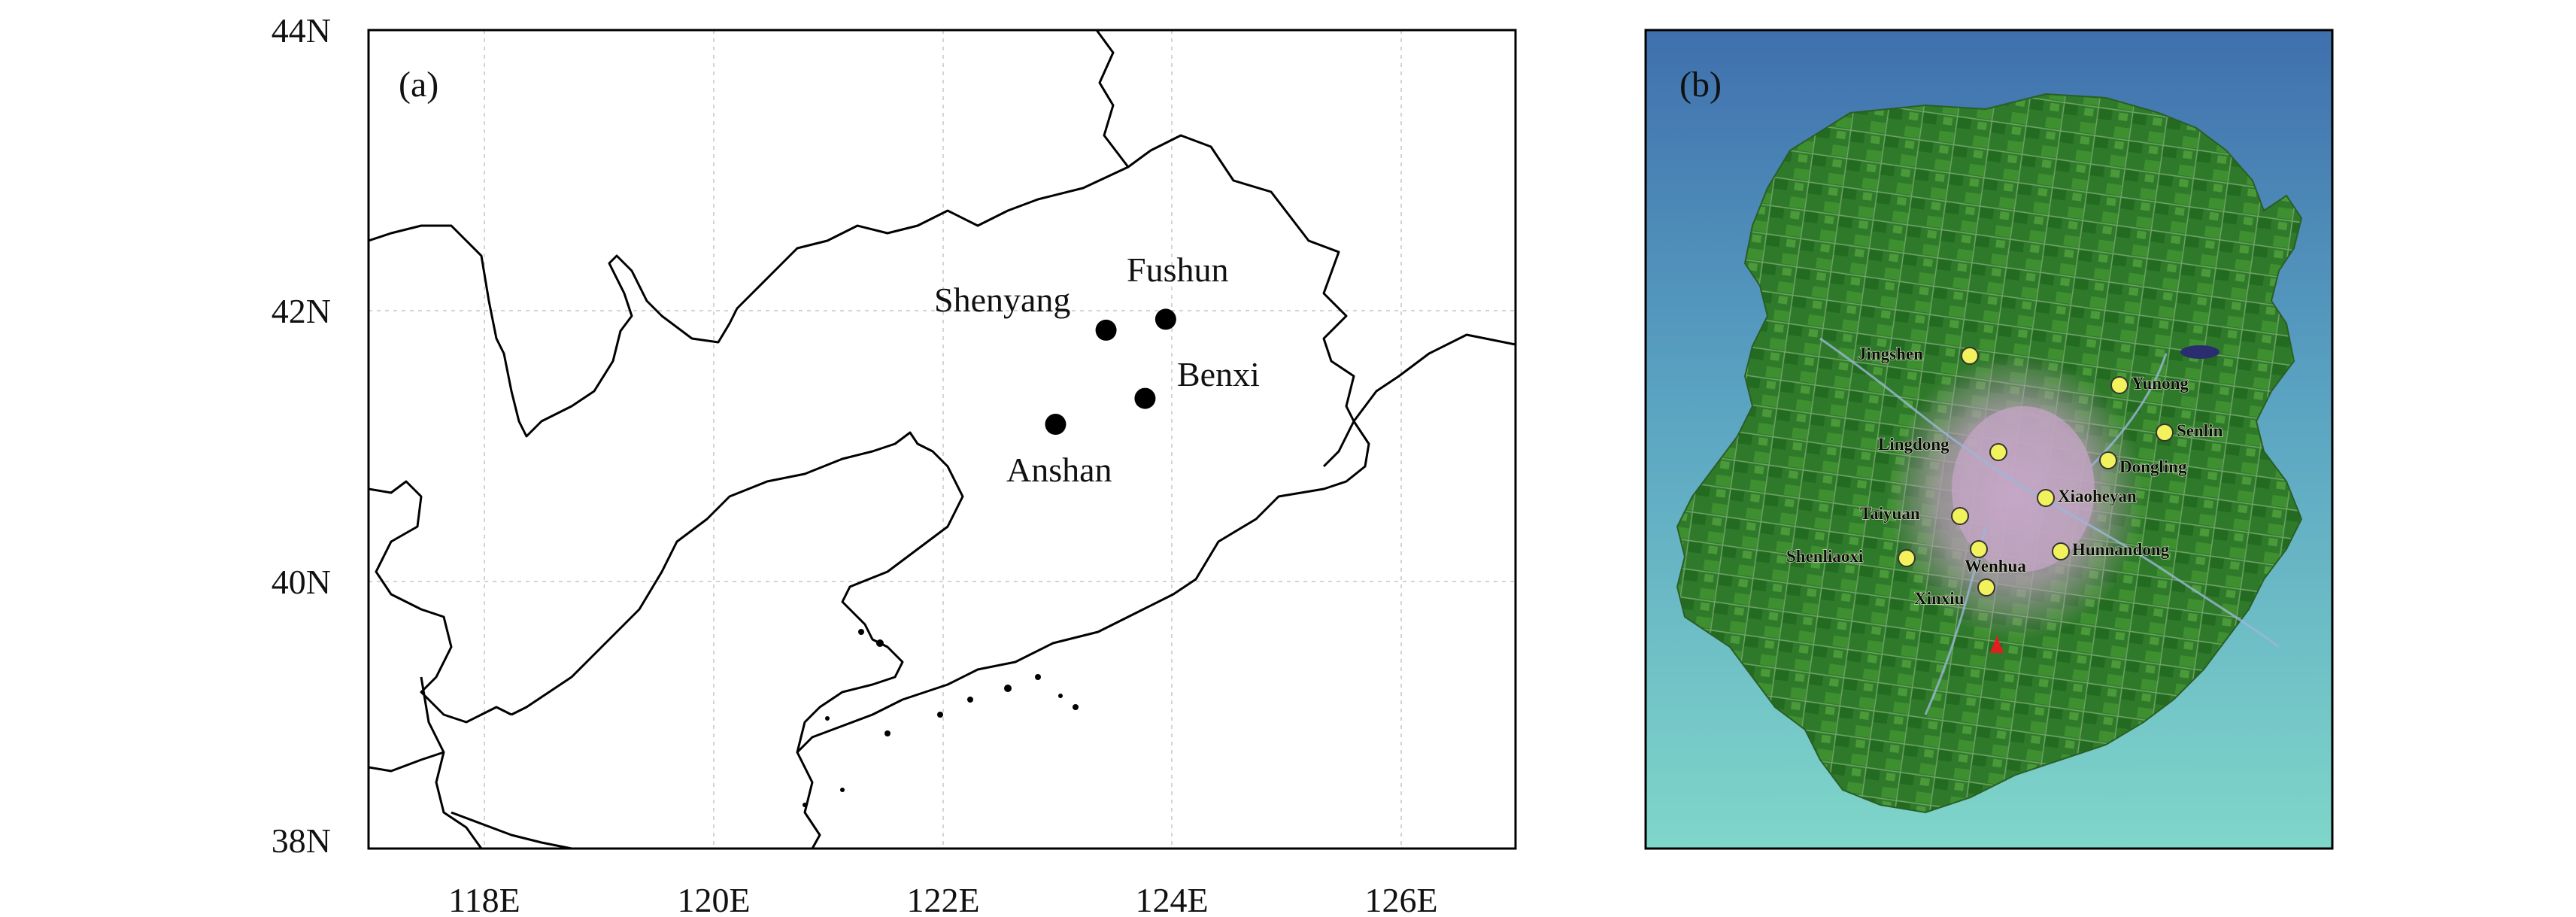 The image size is (2576, 917). Describe the element at coordinates (1940, 598) in the screenshot. I see `station-label-xinxiu: Xinxiu` at that location.